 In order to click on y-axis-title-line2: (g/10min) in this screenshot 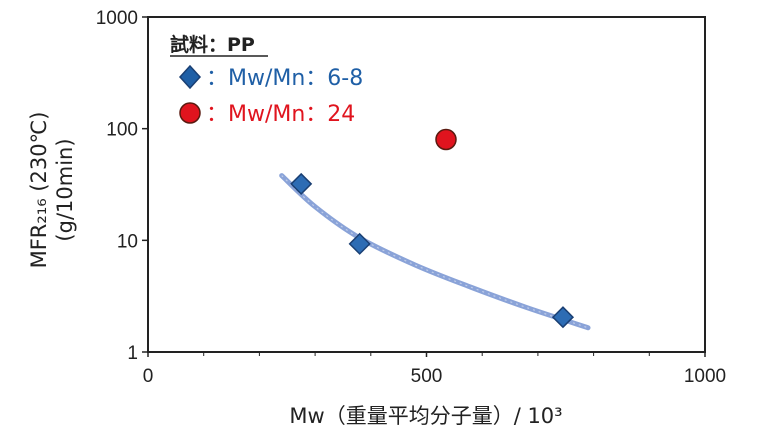, I will do `click(65, 189)`.